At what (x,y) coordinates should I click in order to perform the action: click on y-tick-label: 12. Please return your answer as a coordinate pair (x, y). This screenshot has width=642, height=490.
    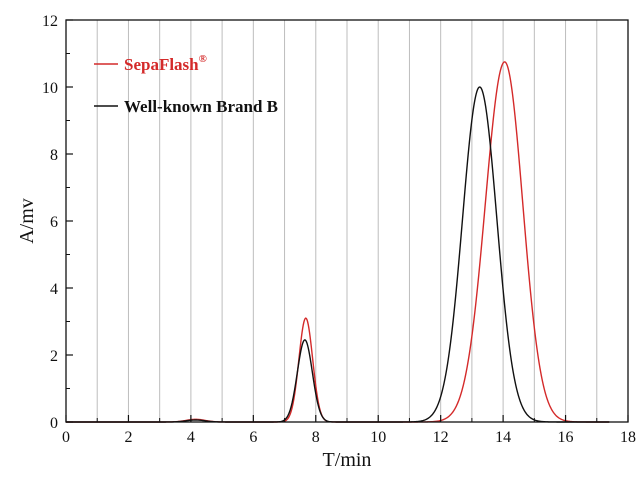
    Looking at the image, I should click on (50, 21).